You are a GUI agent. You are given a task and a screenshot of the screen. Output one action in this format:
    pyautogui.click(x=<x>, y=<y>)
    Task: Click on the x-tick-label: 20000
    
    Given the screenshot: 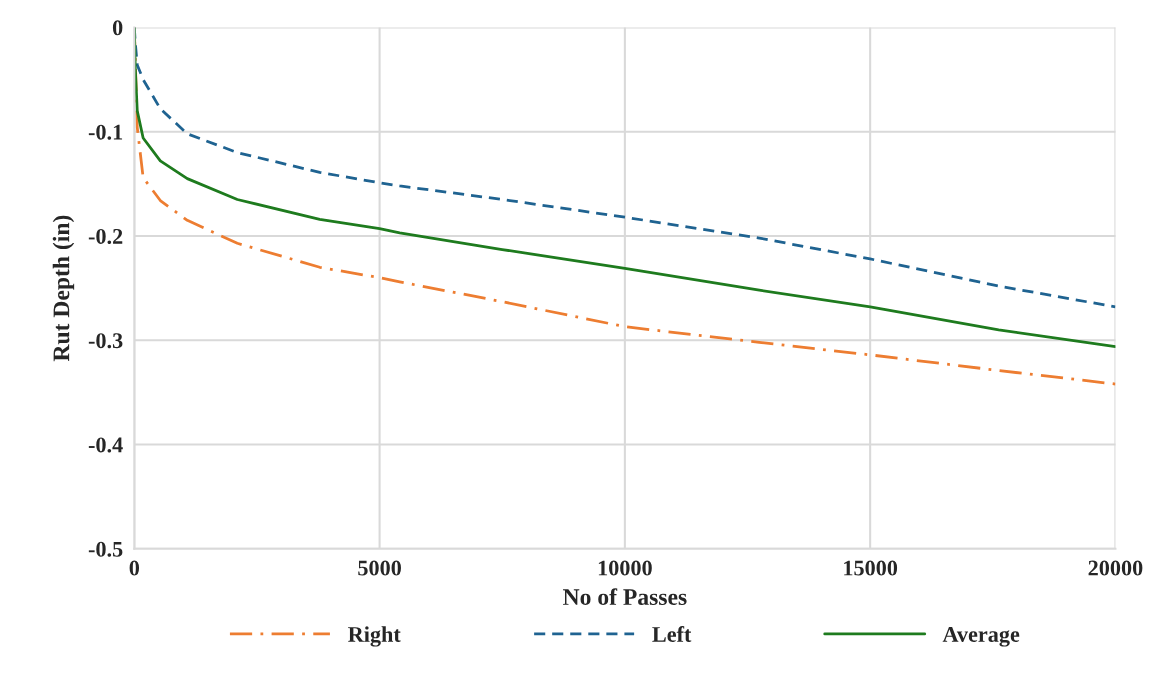 What is the action you would take?
    pyautogui.click(x=1115, y=568)
    